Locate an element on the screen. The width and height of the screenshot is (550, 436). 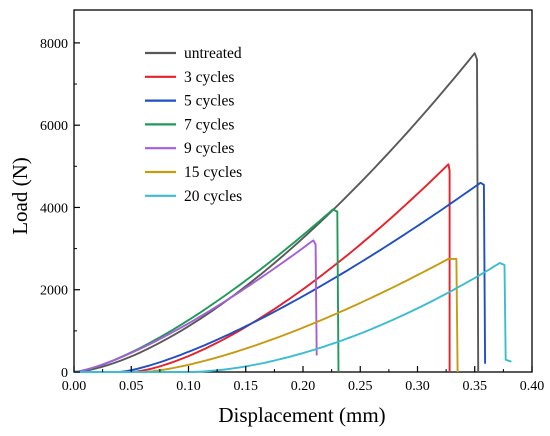
y-tick-label: 6000 is located at coordinates (54, 126).